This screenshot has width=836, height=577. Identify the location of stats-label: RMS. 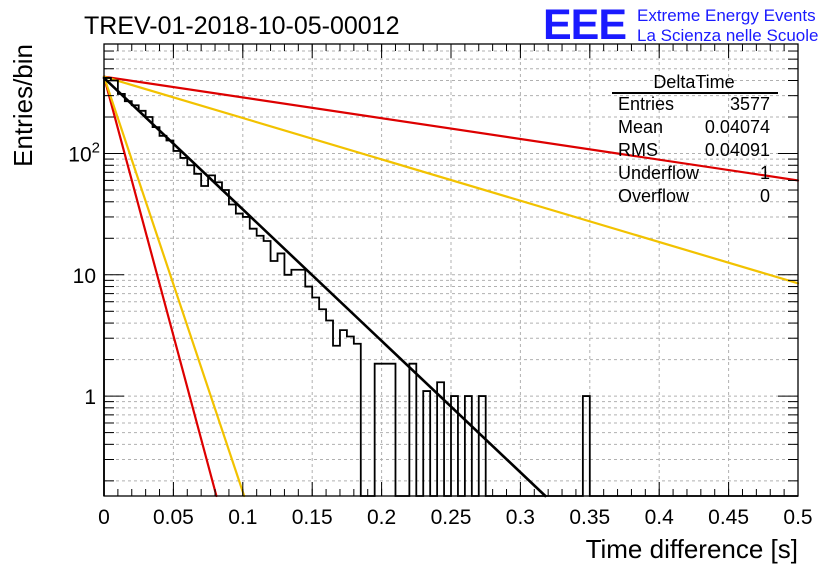
(638, 150).